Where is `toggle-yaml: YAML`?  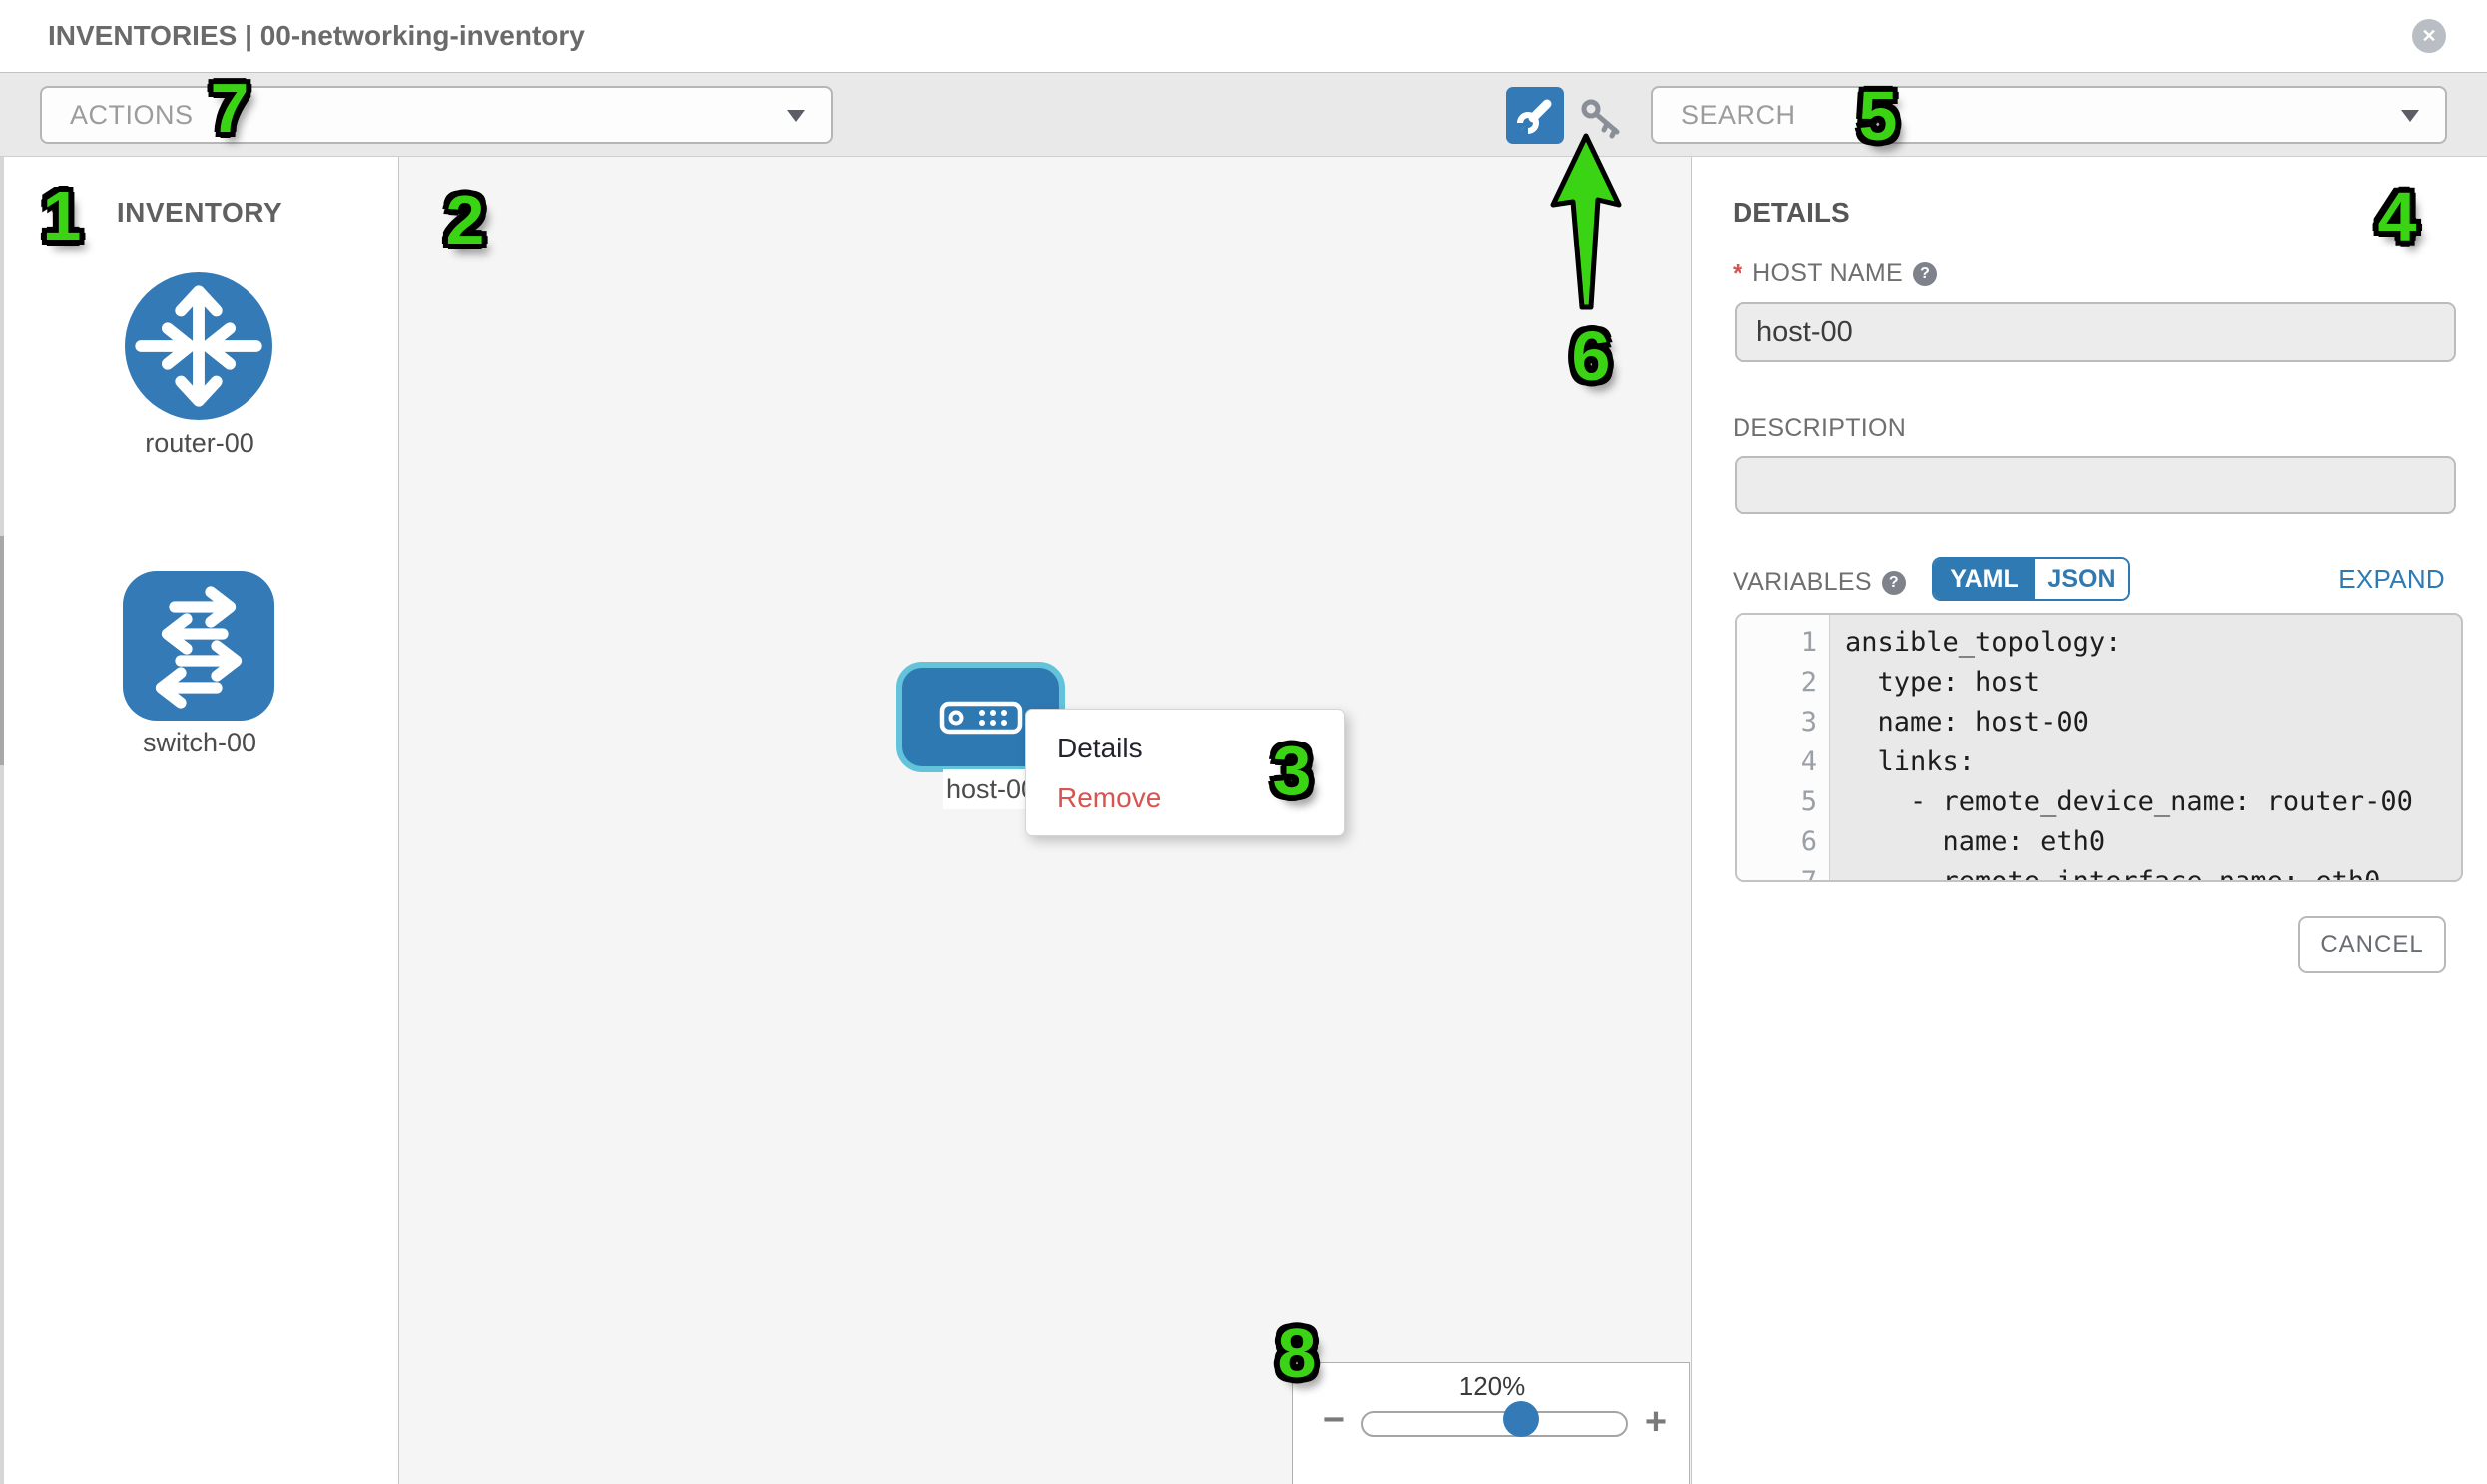
toggle-yaml: YAML is located at coordinates (1984, 579).